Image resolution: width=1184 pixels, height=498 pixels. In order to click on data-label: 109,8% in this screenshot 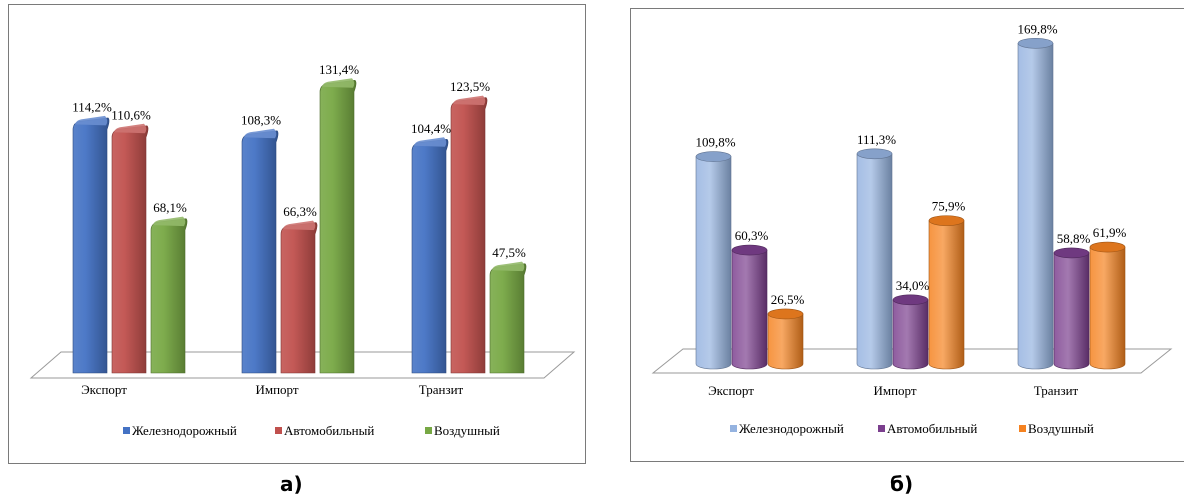, I will do `click(715, 142)`.